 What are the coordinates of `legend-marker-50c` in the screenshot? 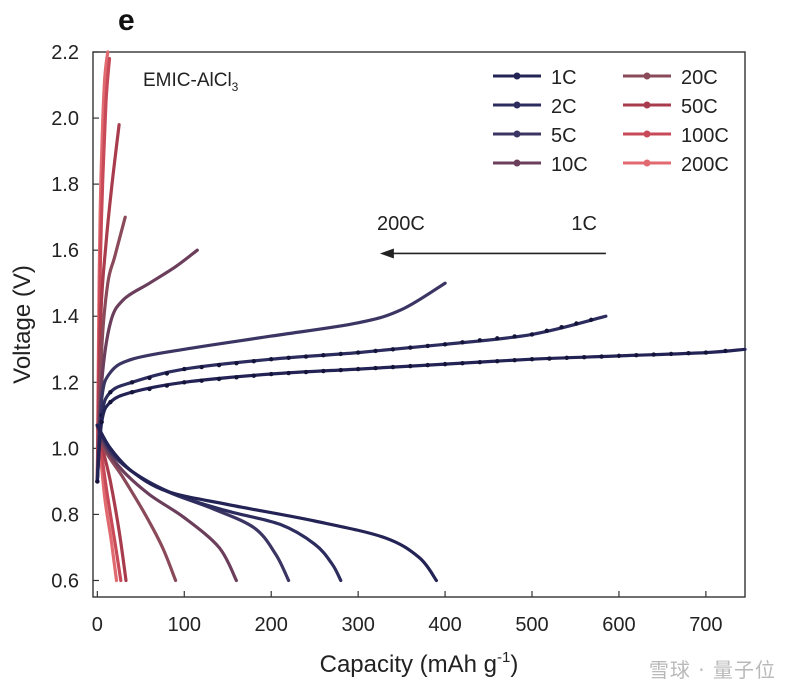 It's located at (647, 105).